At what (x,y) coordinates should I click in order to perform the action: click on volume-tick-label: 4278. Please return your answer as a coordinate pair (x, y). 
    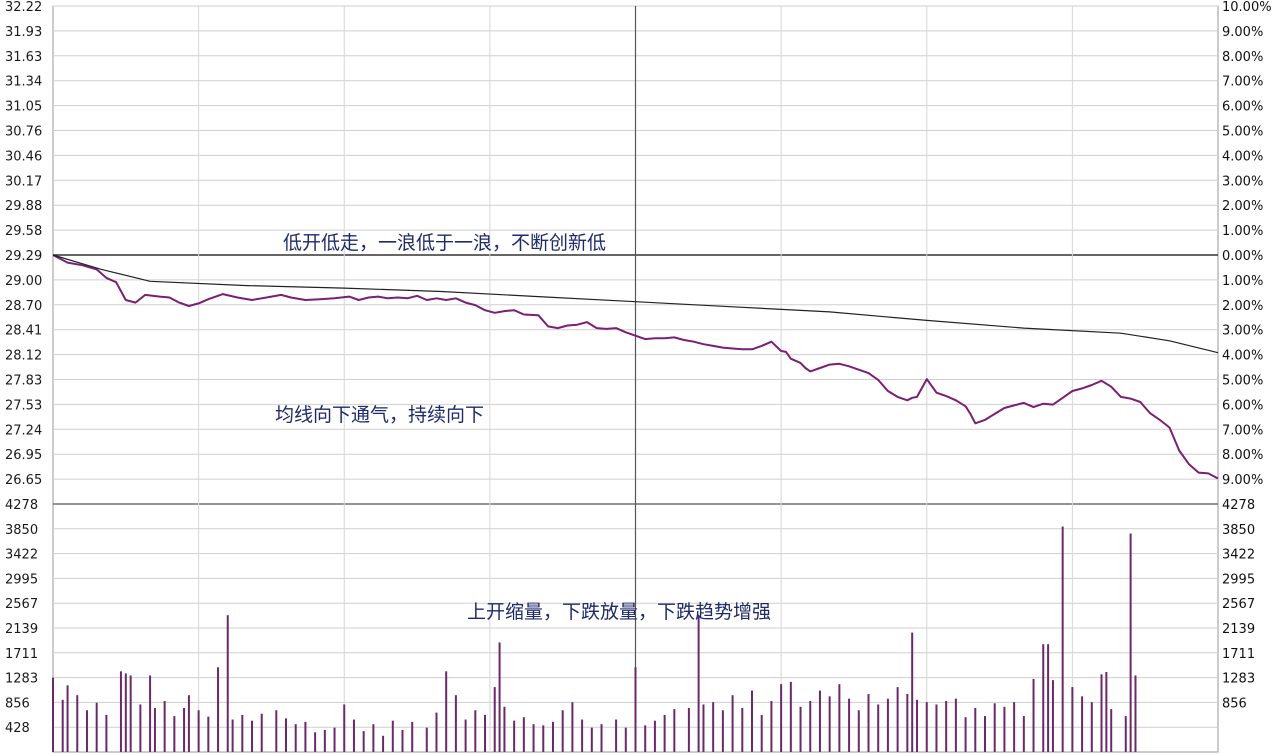
    Looking at the image, I should click on (21, 505).